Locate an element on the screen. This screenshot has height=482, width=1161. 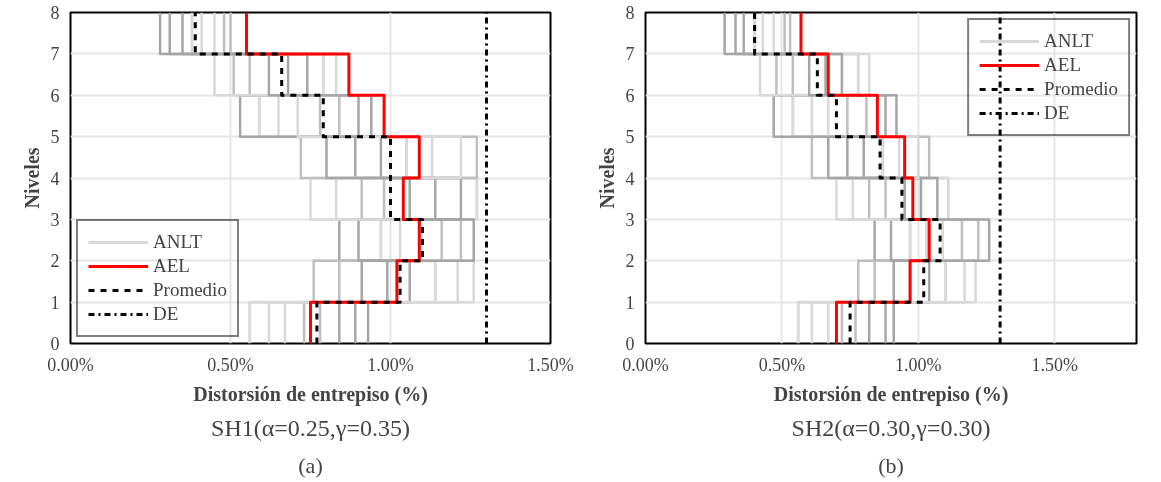
text: SH1(α=0.25,γ=0.35) is located at coordinates (310, 427).